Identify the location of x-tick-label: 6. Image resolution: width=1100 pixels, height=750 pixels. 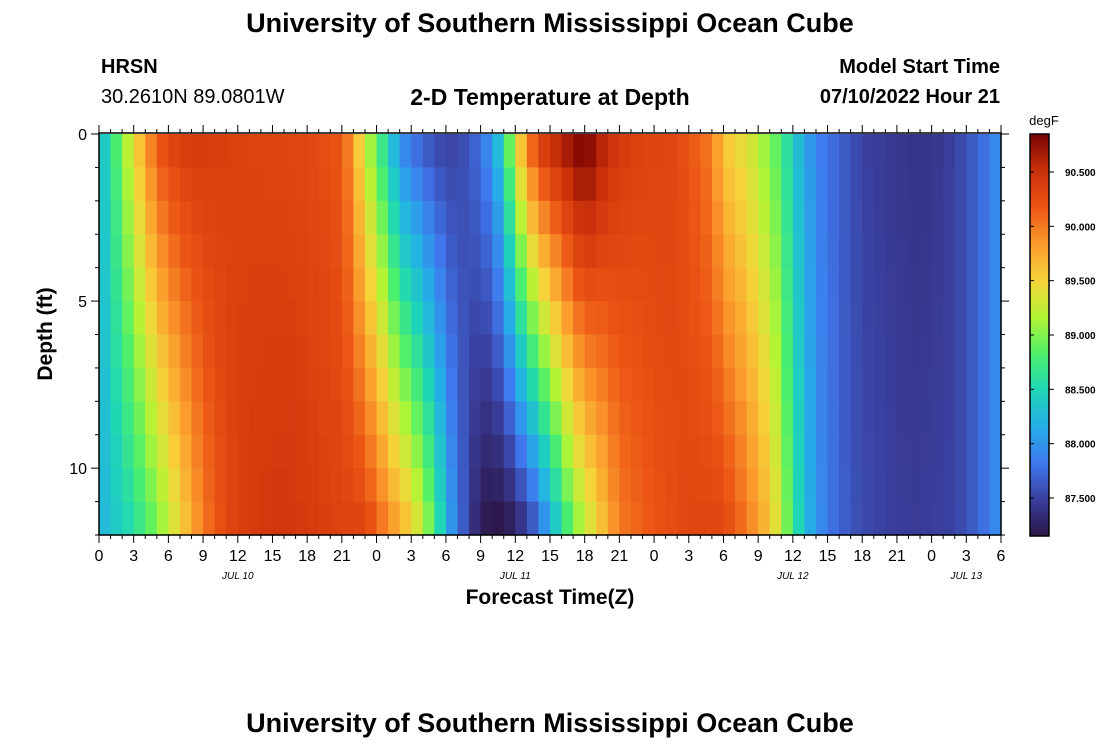
(723, 556).